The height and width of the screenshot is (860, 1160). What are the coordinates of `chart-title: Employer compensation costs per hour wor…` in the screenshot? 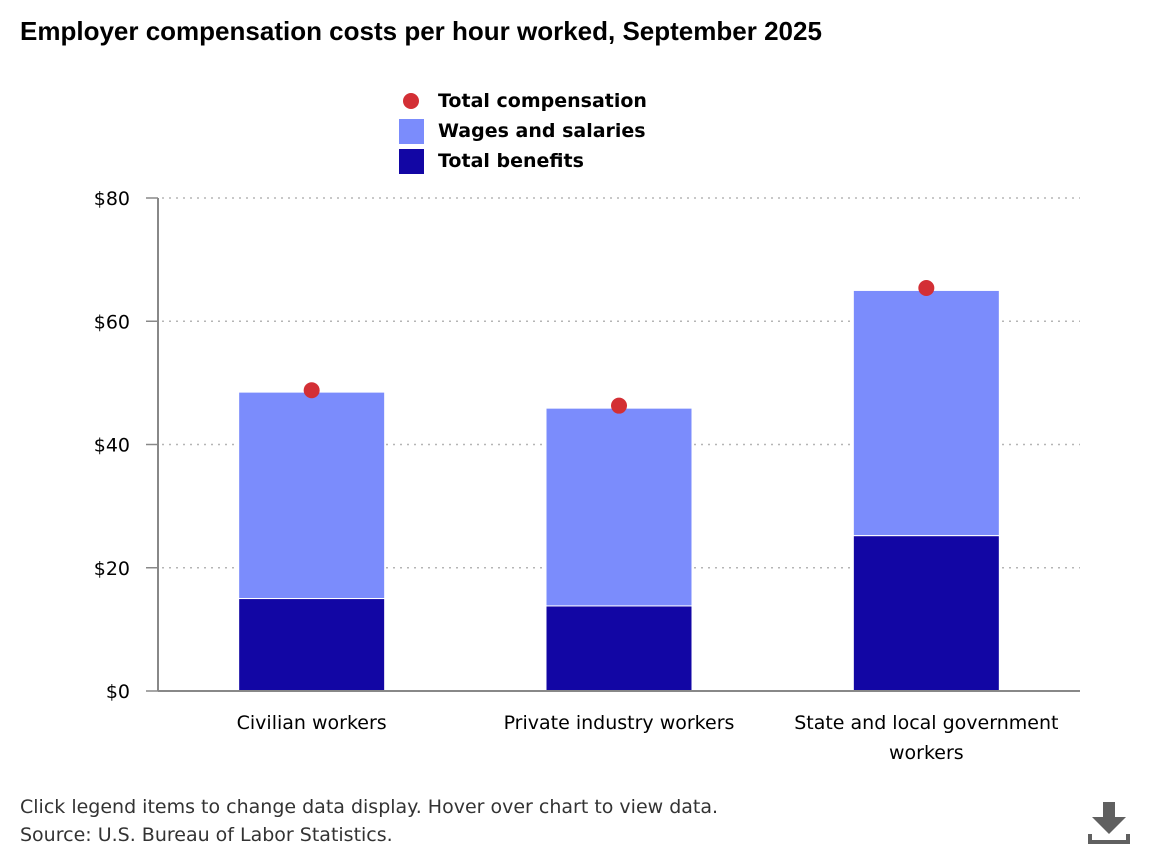 It's located at (421, 31).